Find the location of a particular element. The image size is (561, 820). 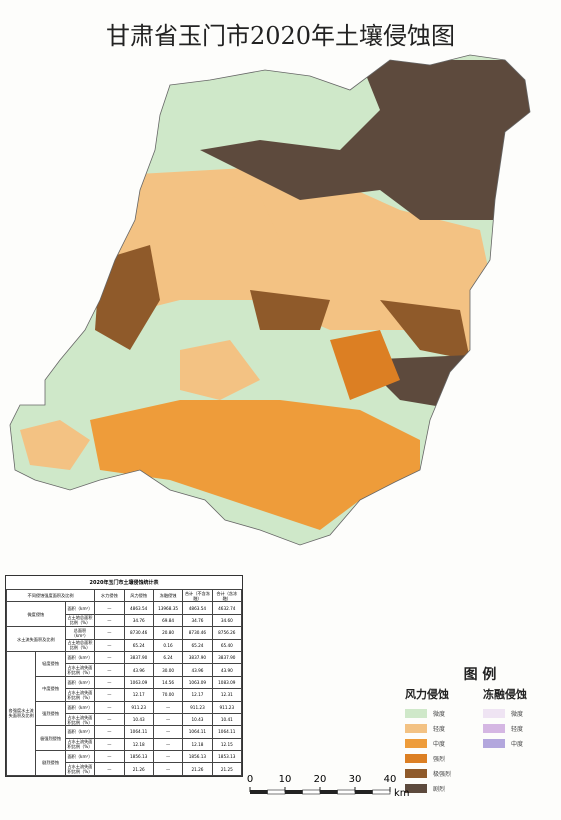

scale-unit: km is located at coordinates (402, 793).